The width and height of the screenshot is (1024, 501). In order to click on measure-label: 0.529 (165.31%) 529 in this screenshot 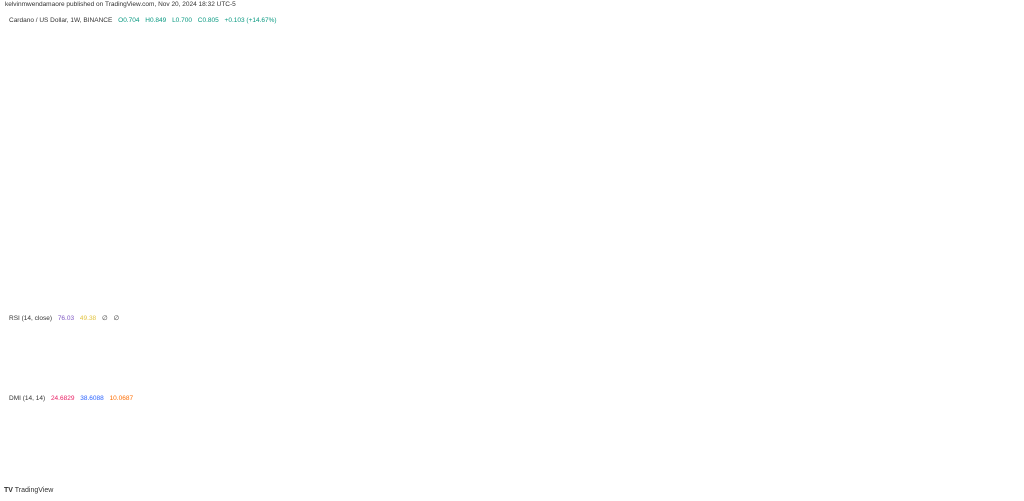, I will do `click(816, 62)`.